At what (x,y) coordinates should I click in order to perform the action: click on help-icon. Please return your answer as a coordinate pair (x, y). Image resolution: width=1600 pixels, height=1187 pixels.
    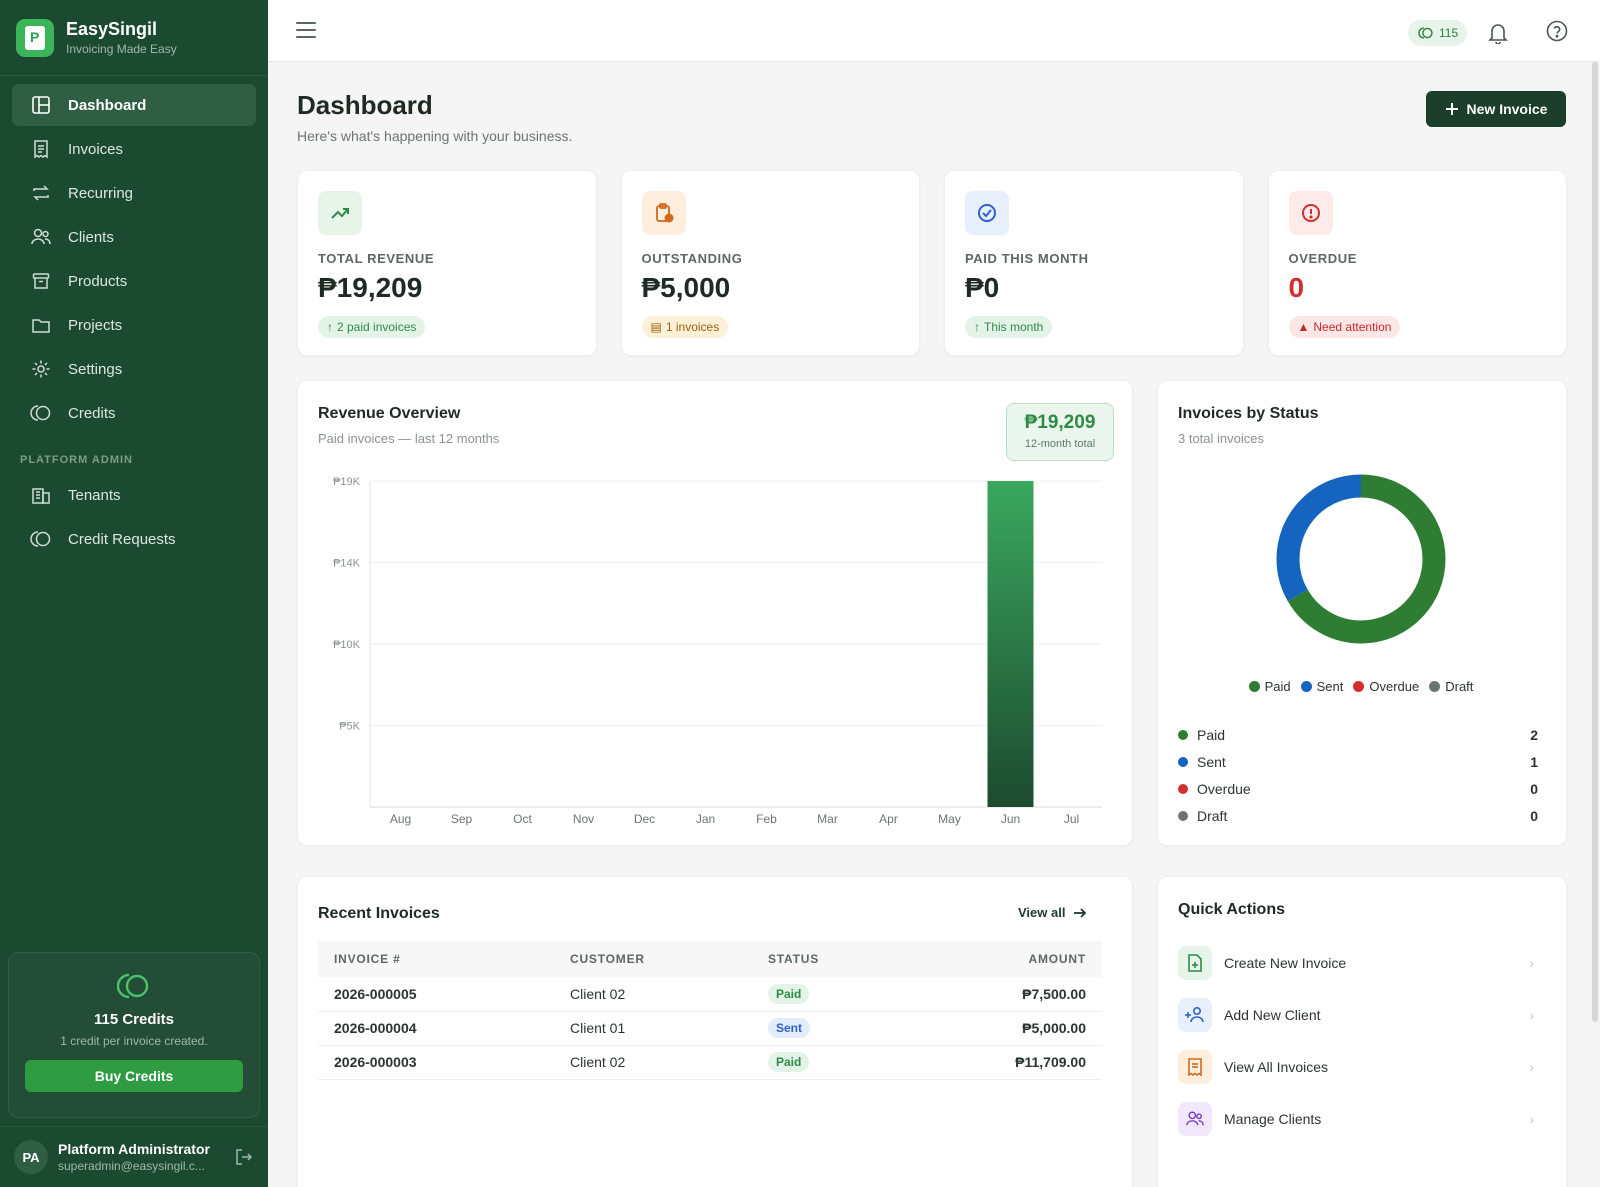
    Looking at the image, I should click on (1557, 33).